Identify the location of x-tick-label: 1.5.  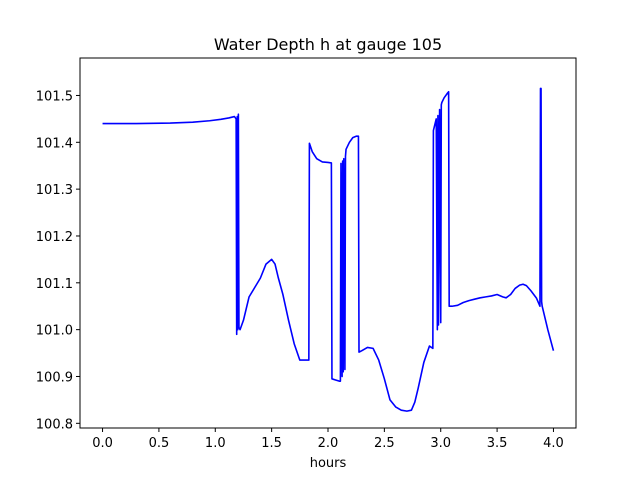
(271, 443).